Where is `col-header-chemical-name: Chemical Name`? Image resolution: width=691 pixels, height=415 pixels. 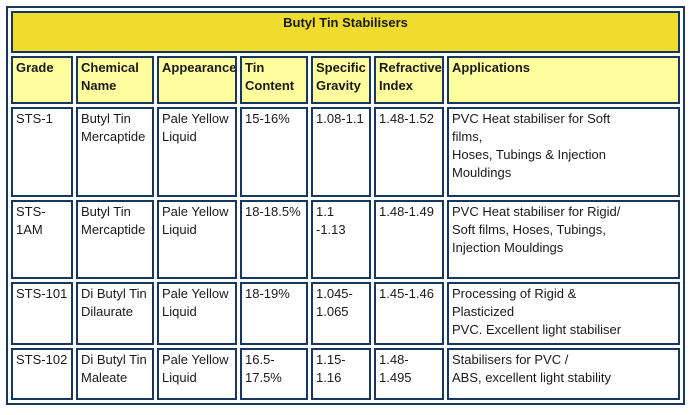 col-header-chemical-name: Chemical Name is located at coordinates (115, 80).